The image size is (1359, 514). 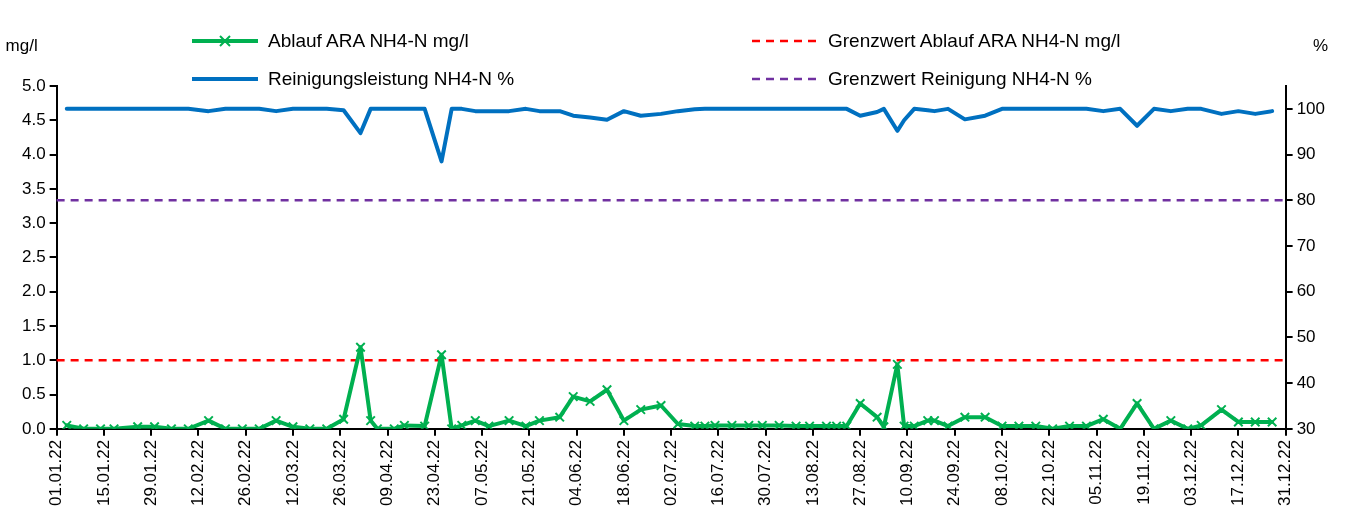 I want to click on y-tick-label: 4.0, so click(x=33, y=154).